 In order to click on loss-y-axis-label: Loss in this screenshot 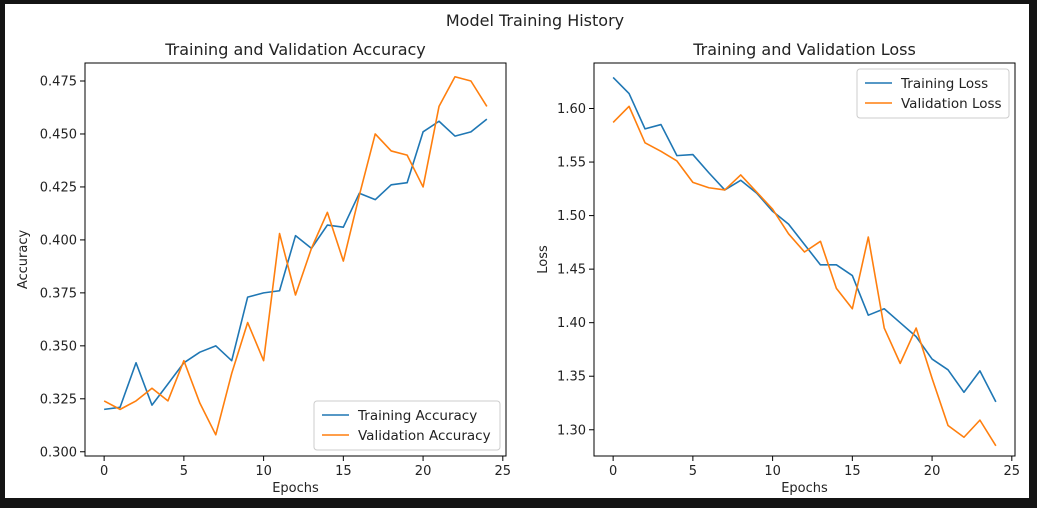, I will do `click(543, 259)`.